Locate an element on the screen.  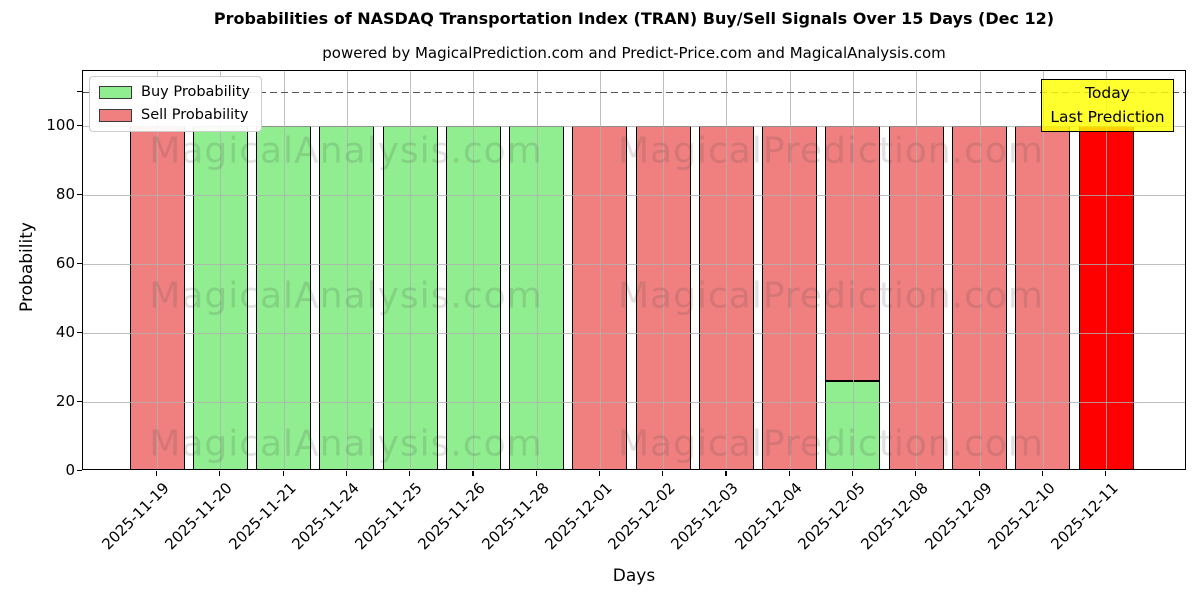
x-tick-label: 2025-11-19 is located at coordinates (135, 516).